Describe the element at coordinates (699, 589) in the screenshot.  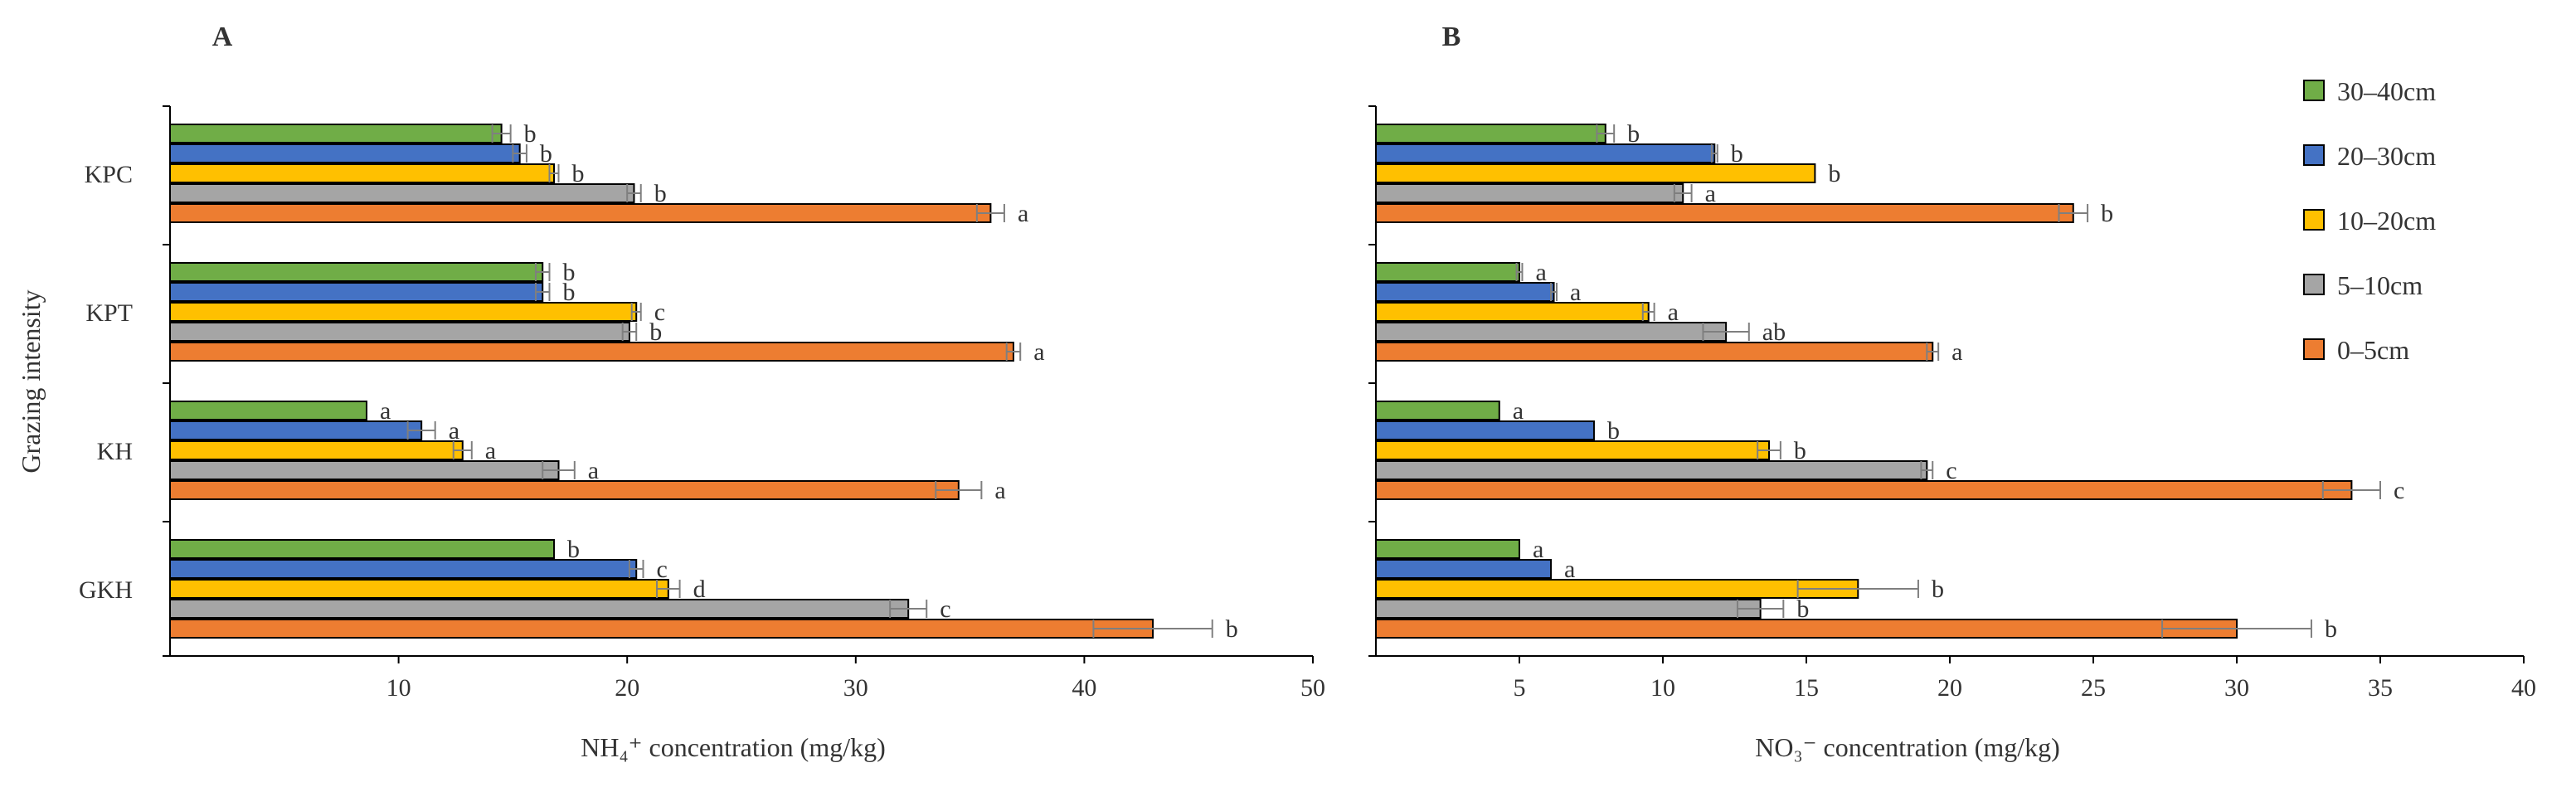
I see `significance-label: d` at that location.